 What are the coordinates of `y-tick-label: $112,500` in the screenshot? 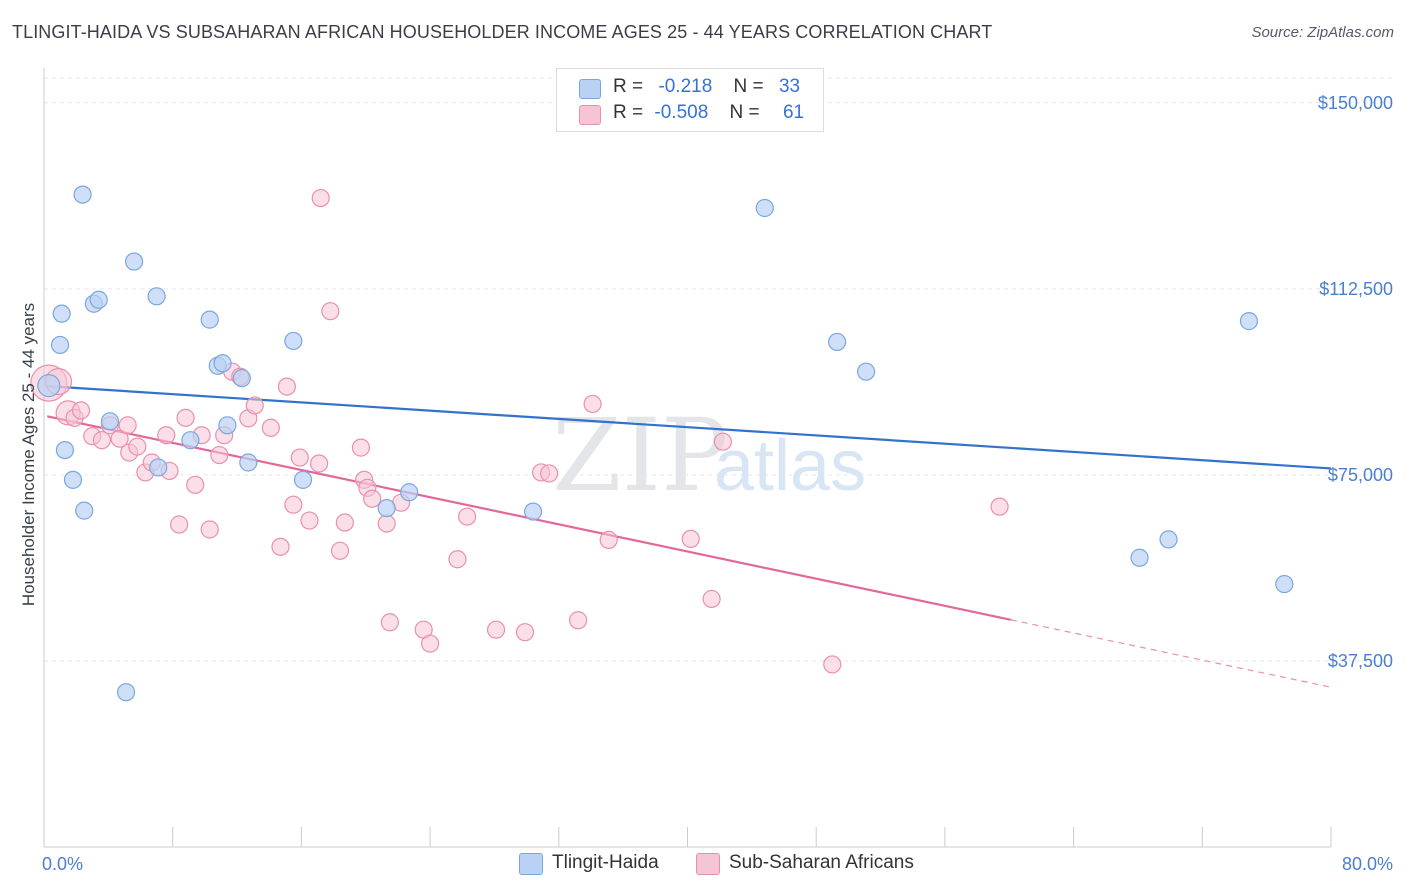 It's located at (1356, 289).